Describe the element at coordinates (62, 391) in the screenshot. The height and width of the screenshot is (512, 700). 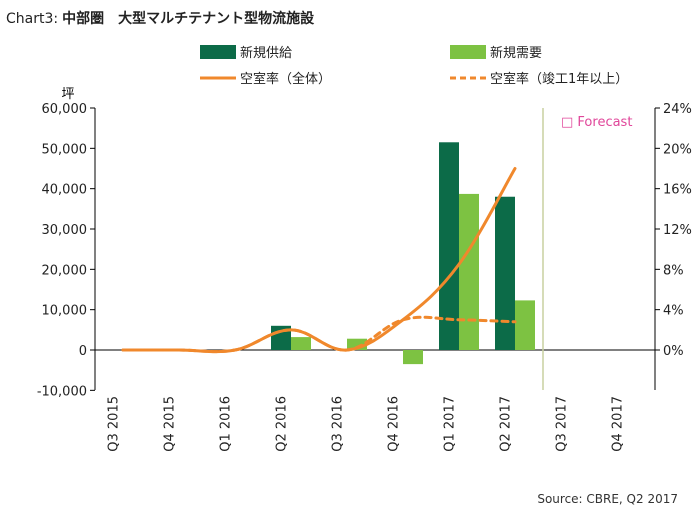
I see `y-tick-label-left: -10,000` at that location.